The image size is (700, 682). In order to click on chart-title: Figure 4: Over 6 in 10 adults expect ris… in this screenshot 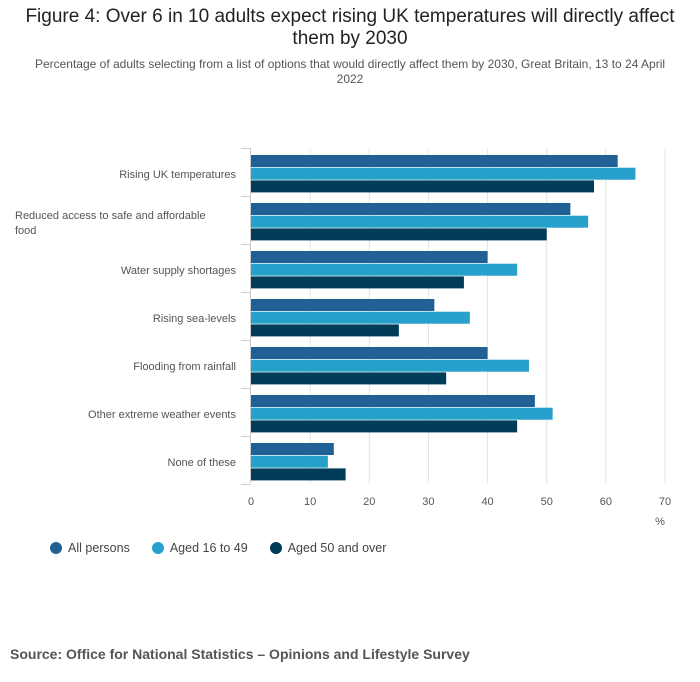, I will do `click(350, 27)`.